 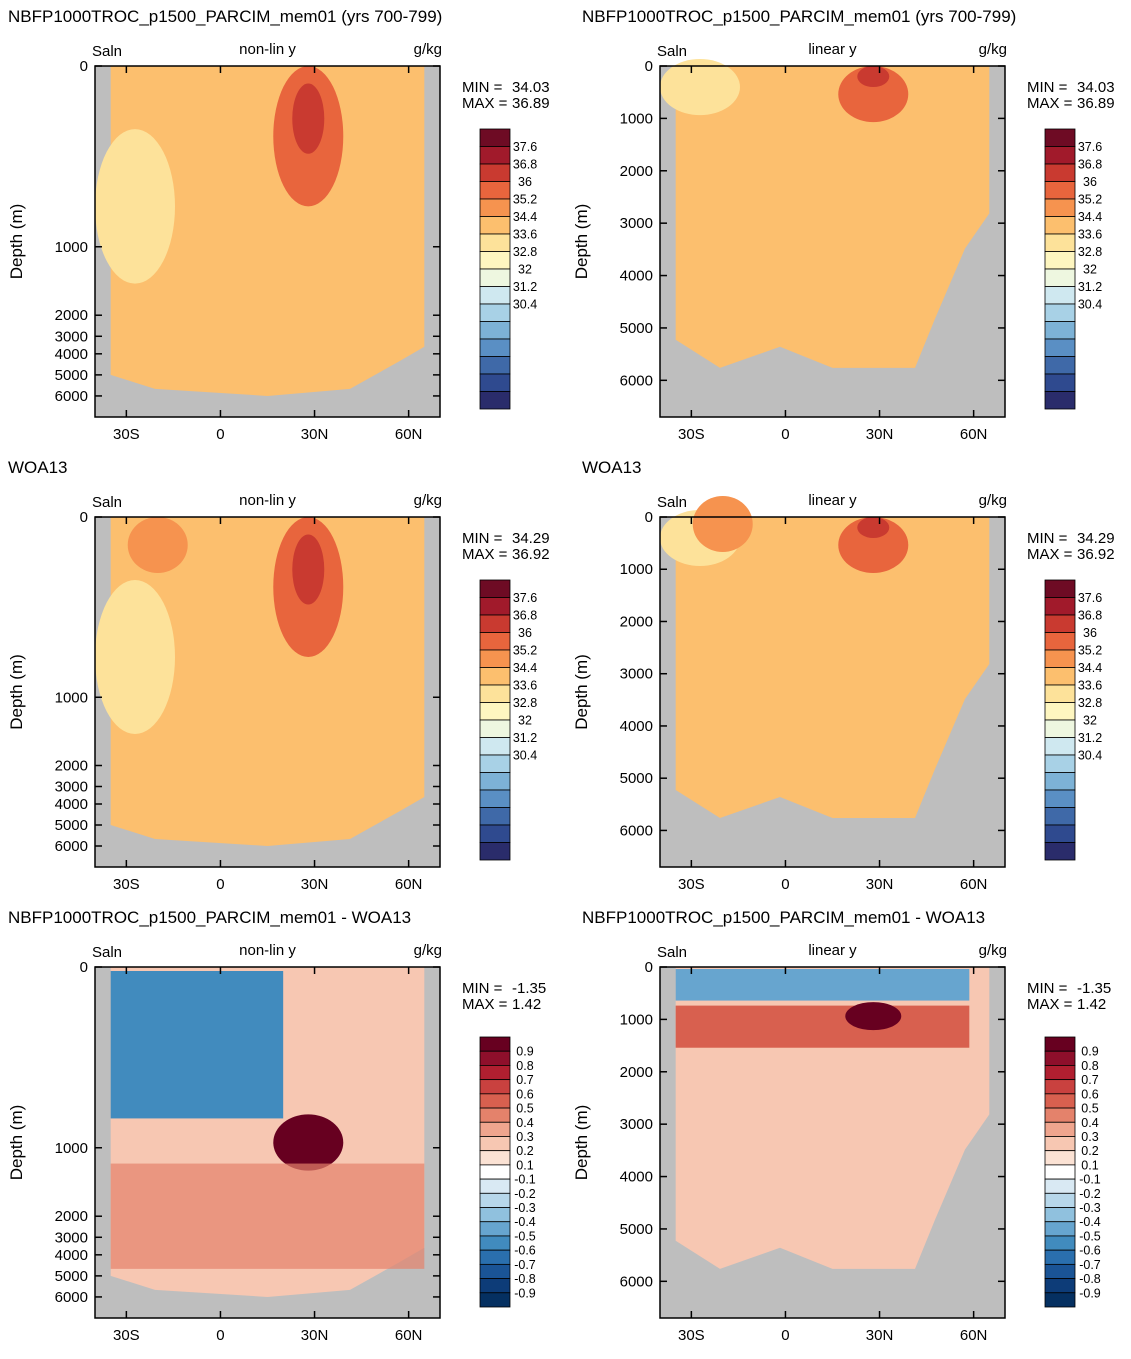 What do you see at coordinates (531, 538) in the screenshot?
I see `min-value: 34.29` at bounding box center [531, 538].